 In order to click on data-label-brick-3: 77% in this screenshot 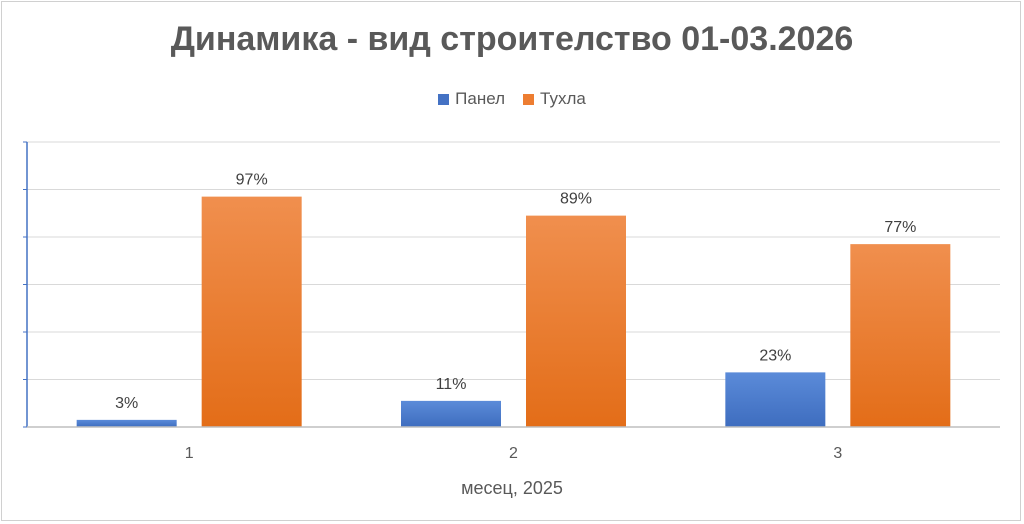, I will do `click(900, 227)`.